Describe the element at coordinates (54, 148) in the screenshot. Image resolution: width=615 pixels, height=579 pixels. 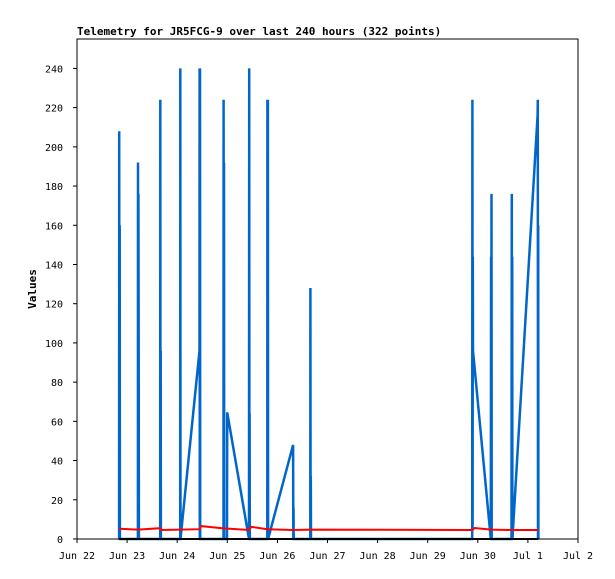
I see `y-tick-label: 200` at that location.